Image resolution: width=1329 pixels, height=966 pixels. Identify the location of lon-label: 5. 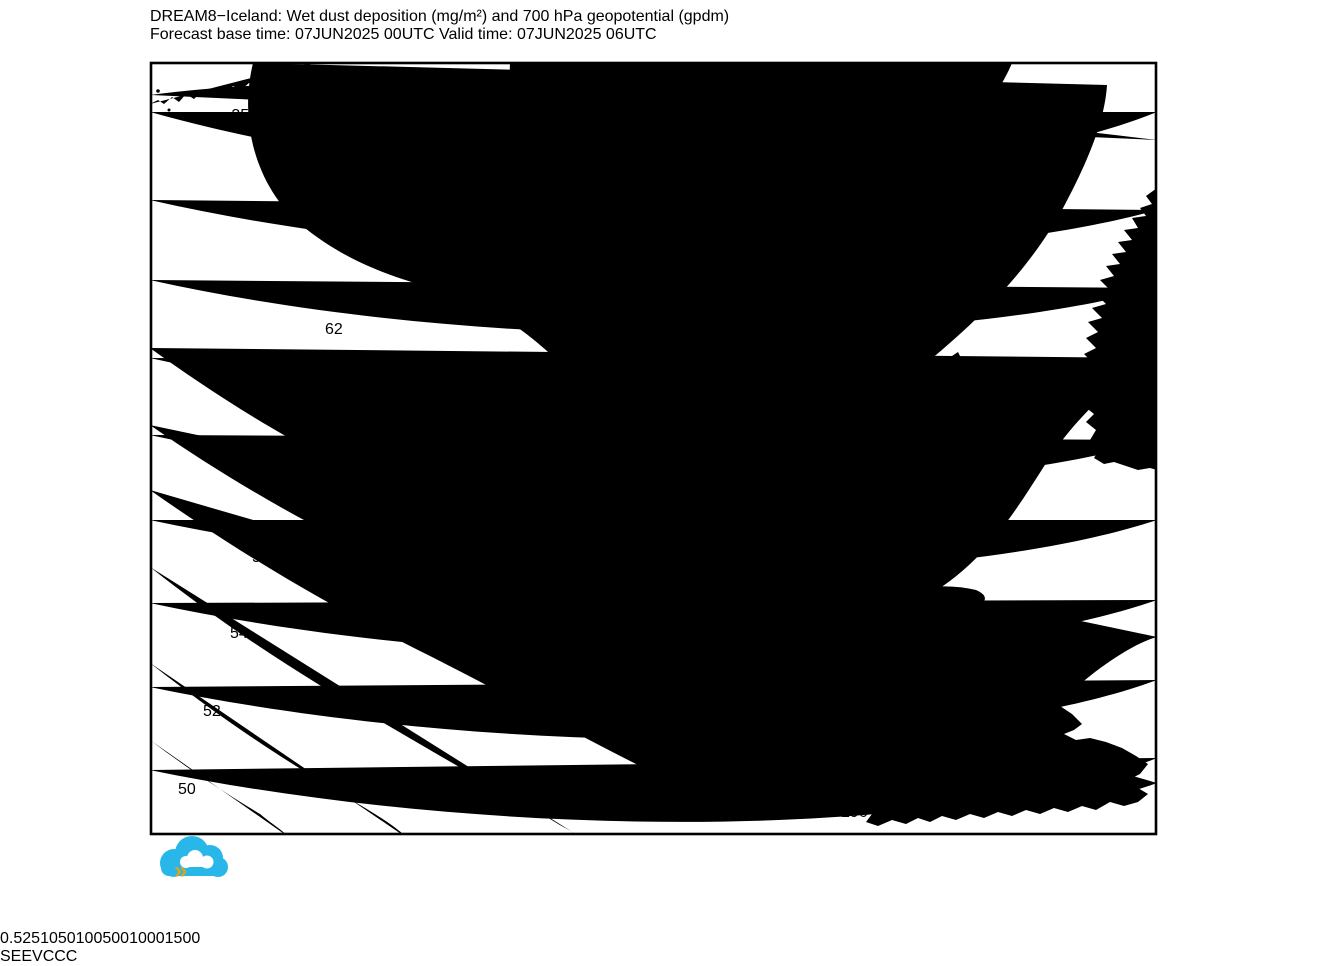
(1044, 123).